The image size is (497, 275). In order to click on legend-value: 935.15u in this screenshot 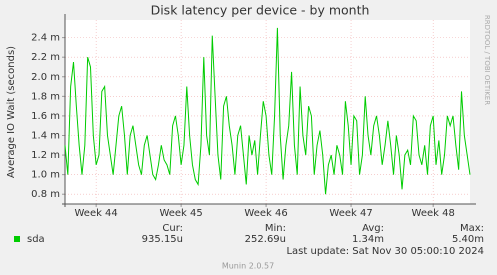, I will do `click(162, 239)`.